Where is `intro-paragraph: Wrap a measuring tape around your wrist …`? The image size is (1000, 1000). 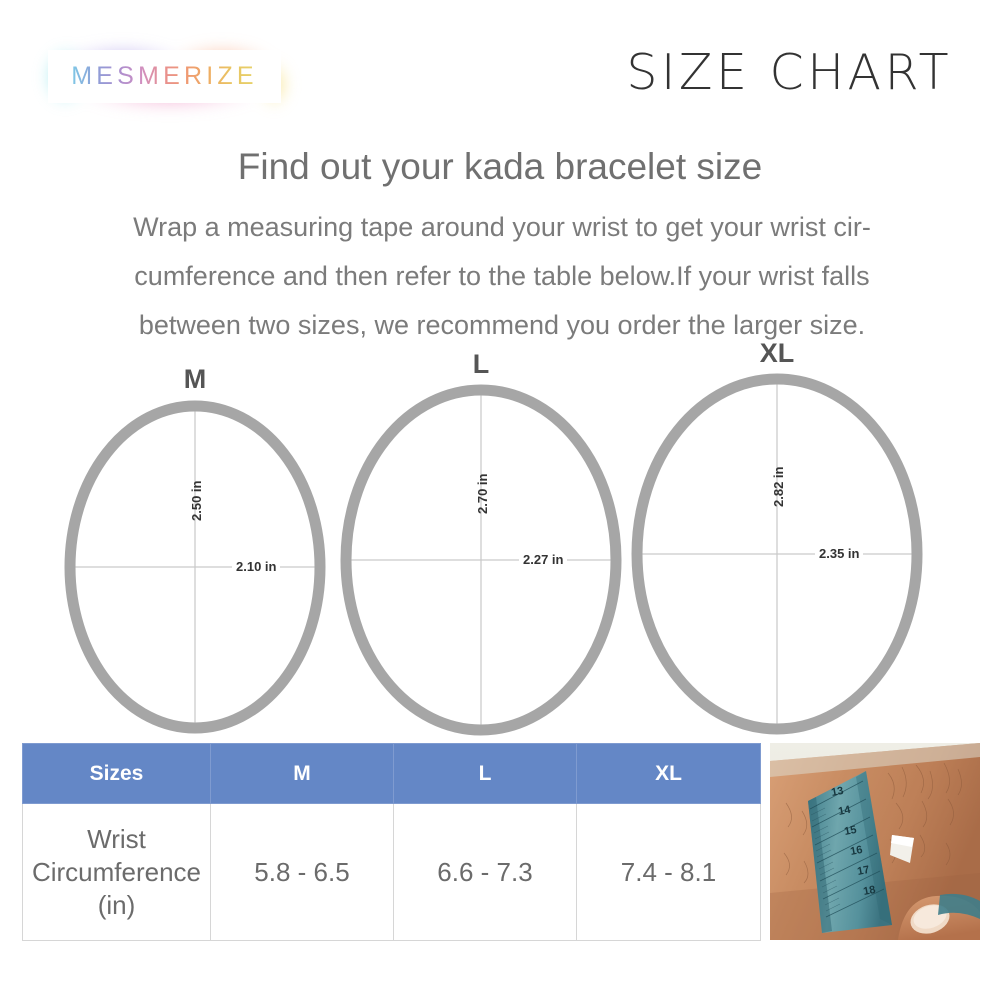
intro-paragraph: Wrap a measuring tape around your wrist … is located at coordinates (502, 276).